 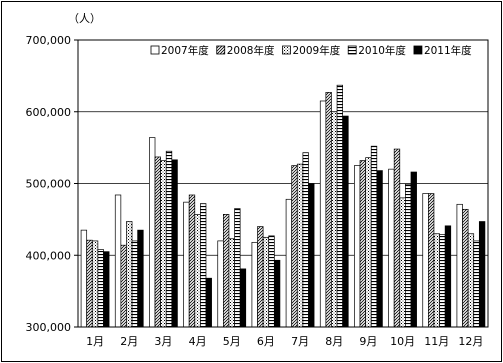 What do you see at coordinates (232, 341) in the screenshot?
I see `x-tick-label: 5月` at bounding box center [232, 341].